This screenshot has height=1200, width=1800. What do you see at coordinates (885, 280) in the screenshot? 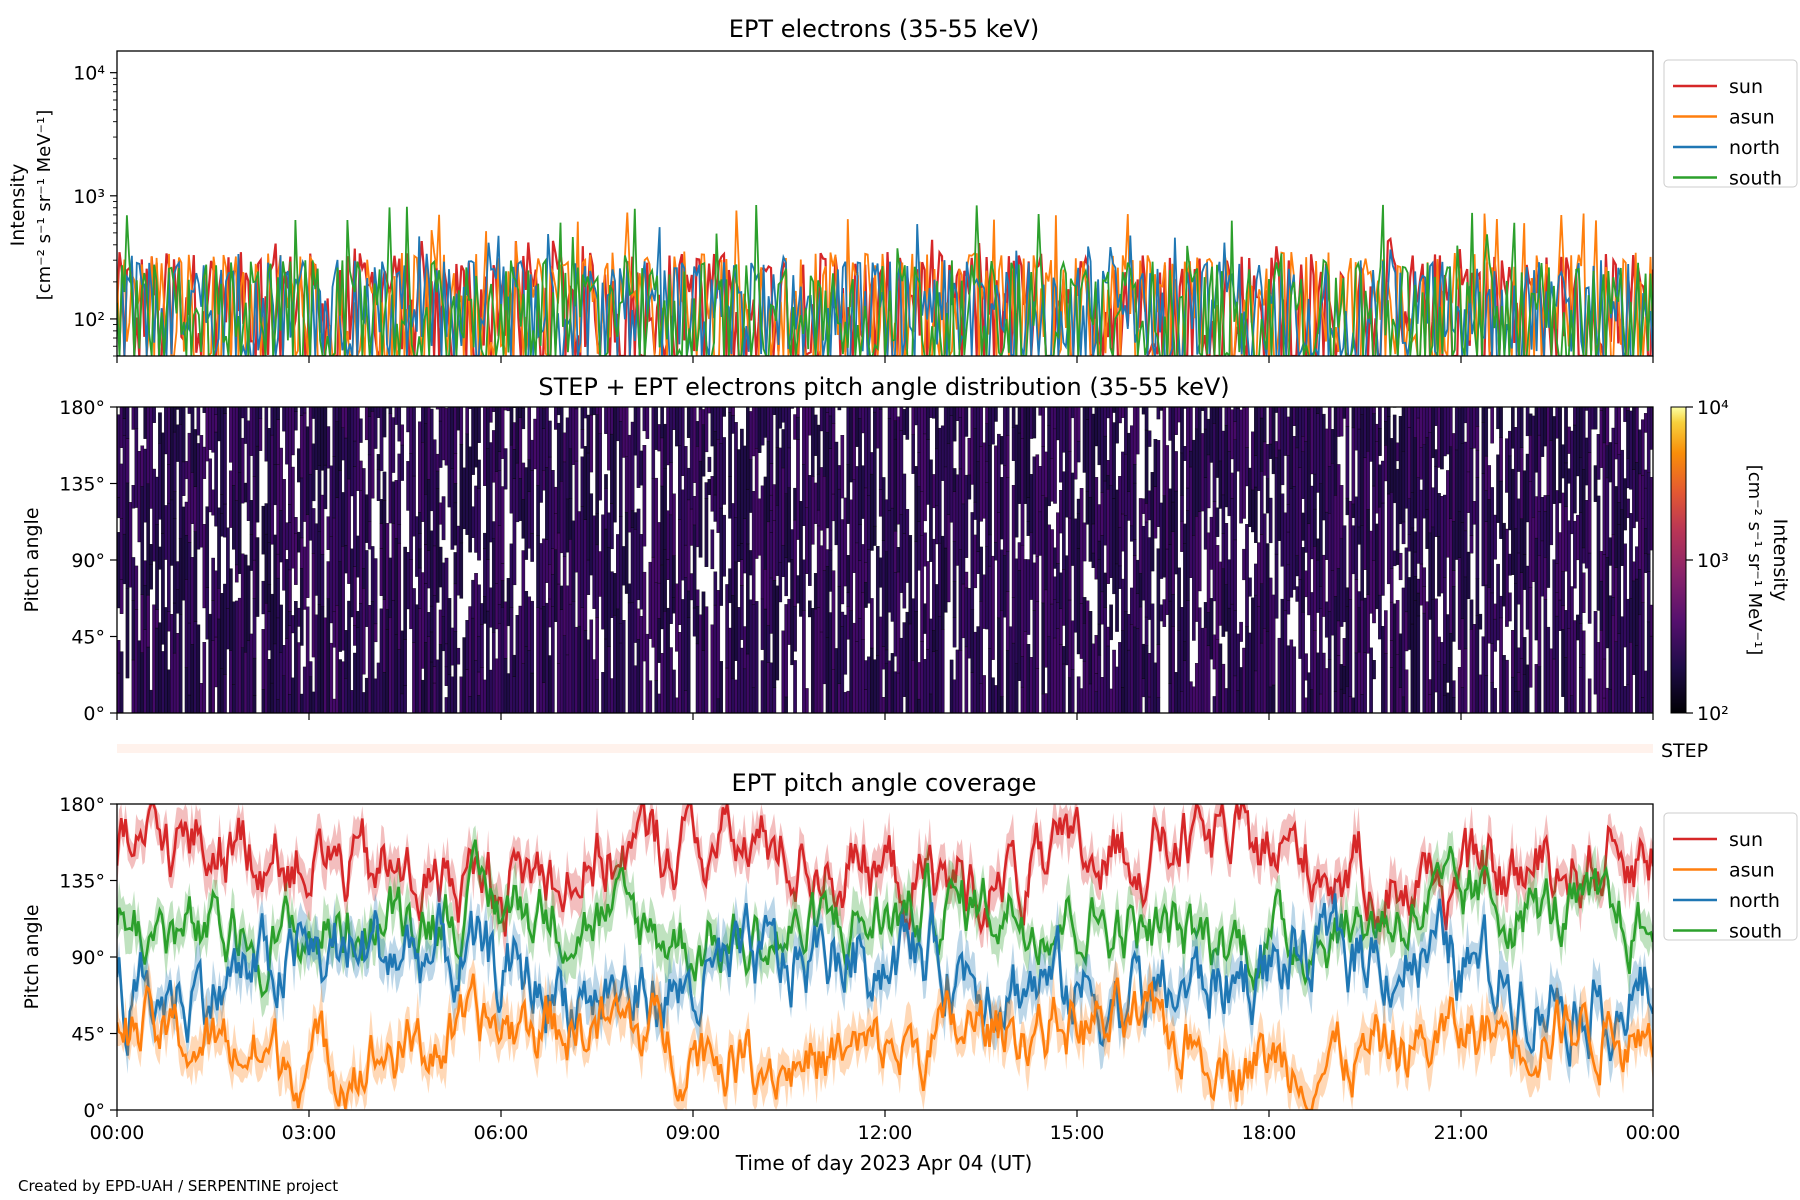
I see `intensity-plot-area` at bounding box center [885, 280].